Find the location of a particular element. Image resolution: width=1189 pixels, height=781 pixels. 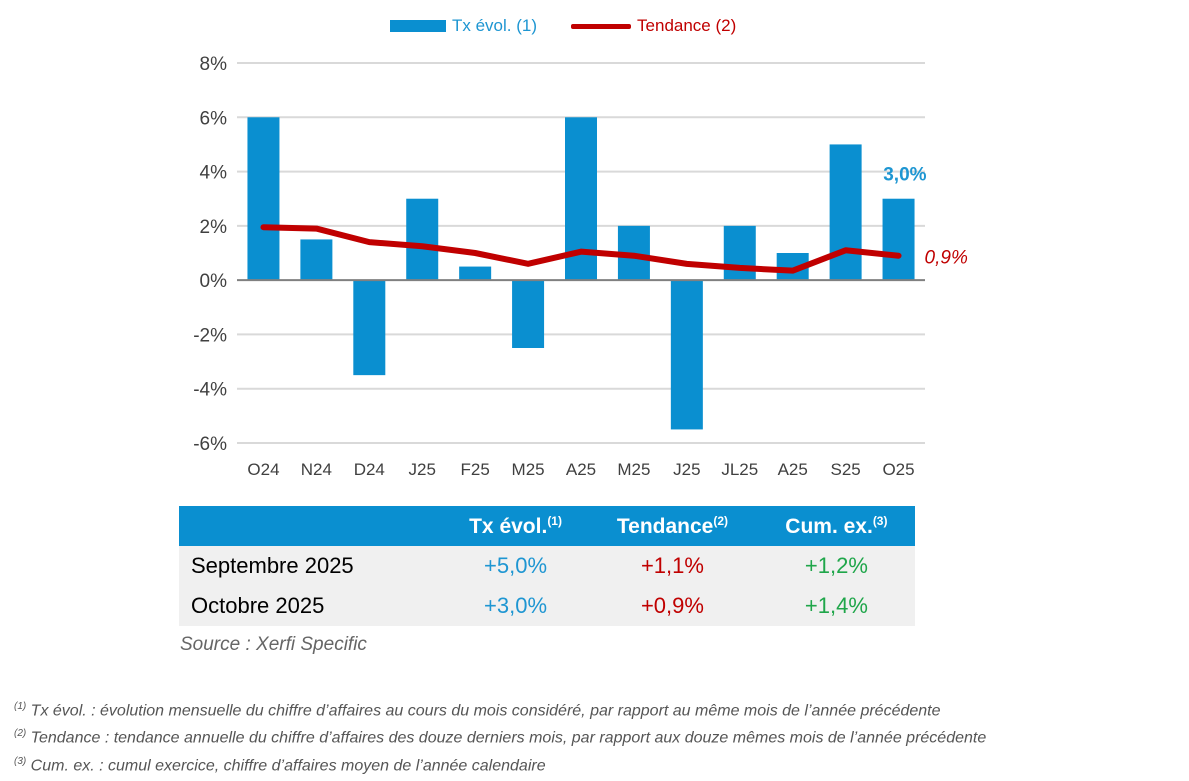

x-tick-label: JL25 is located at coordinates (739, 469).